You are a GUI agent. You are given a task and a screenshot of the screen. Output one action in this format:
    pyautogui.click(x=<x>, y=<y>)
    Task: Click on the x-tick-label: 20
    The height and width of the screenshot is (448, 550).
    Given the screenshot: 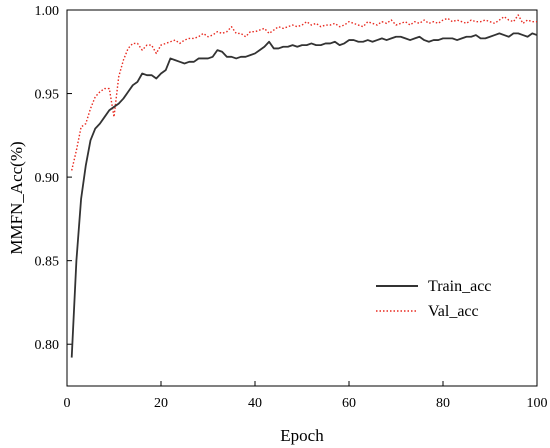 What is the action you would take?
    pyautogui.click(x=161, y=403)
    